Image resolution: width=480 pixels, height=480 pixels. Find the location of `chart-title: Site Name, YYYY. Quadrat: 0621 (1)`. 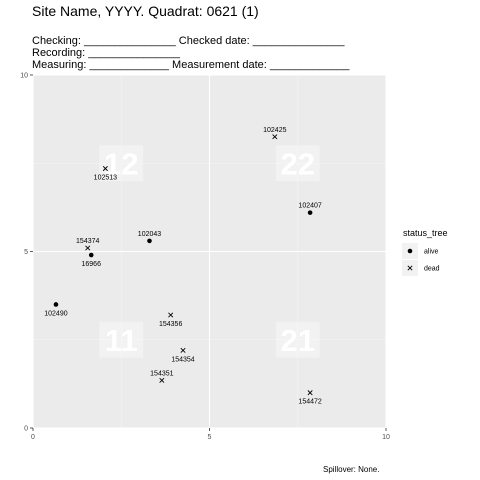

chart-title: Site Name, YYYY. Quadrat: 0621 (1) is located at coordinates (145, 11).